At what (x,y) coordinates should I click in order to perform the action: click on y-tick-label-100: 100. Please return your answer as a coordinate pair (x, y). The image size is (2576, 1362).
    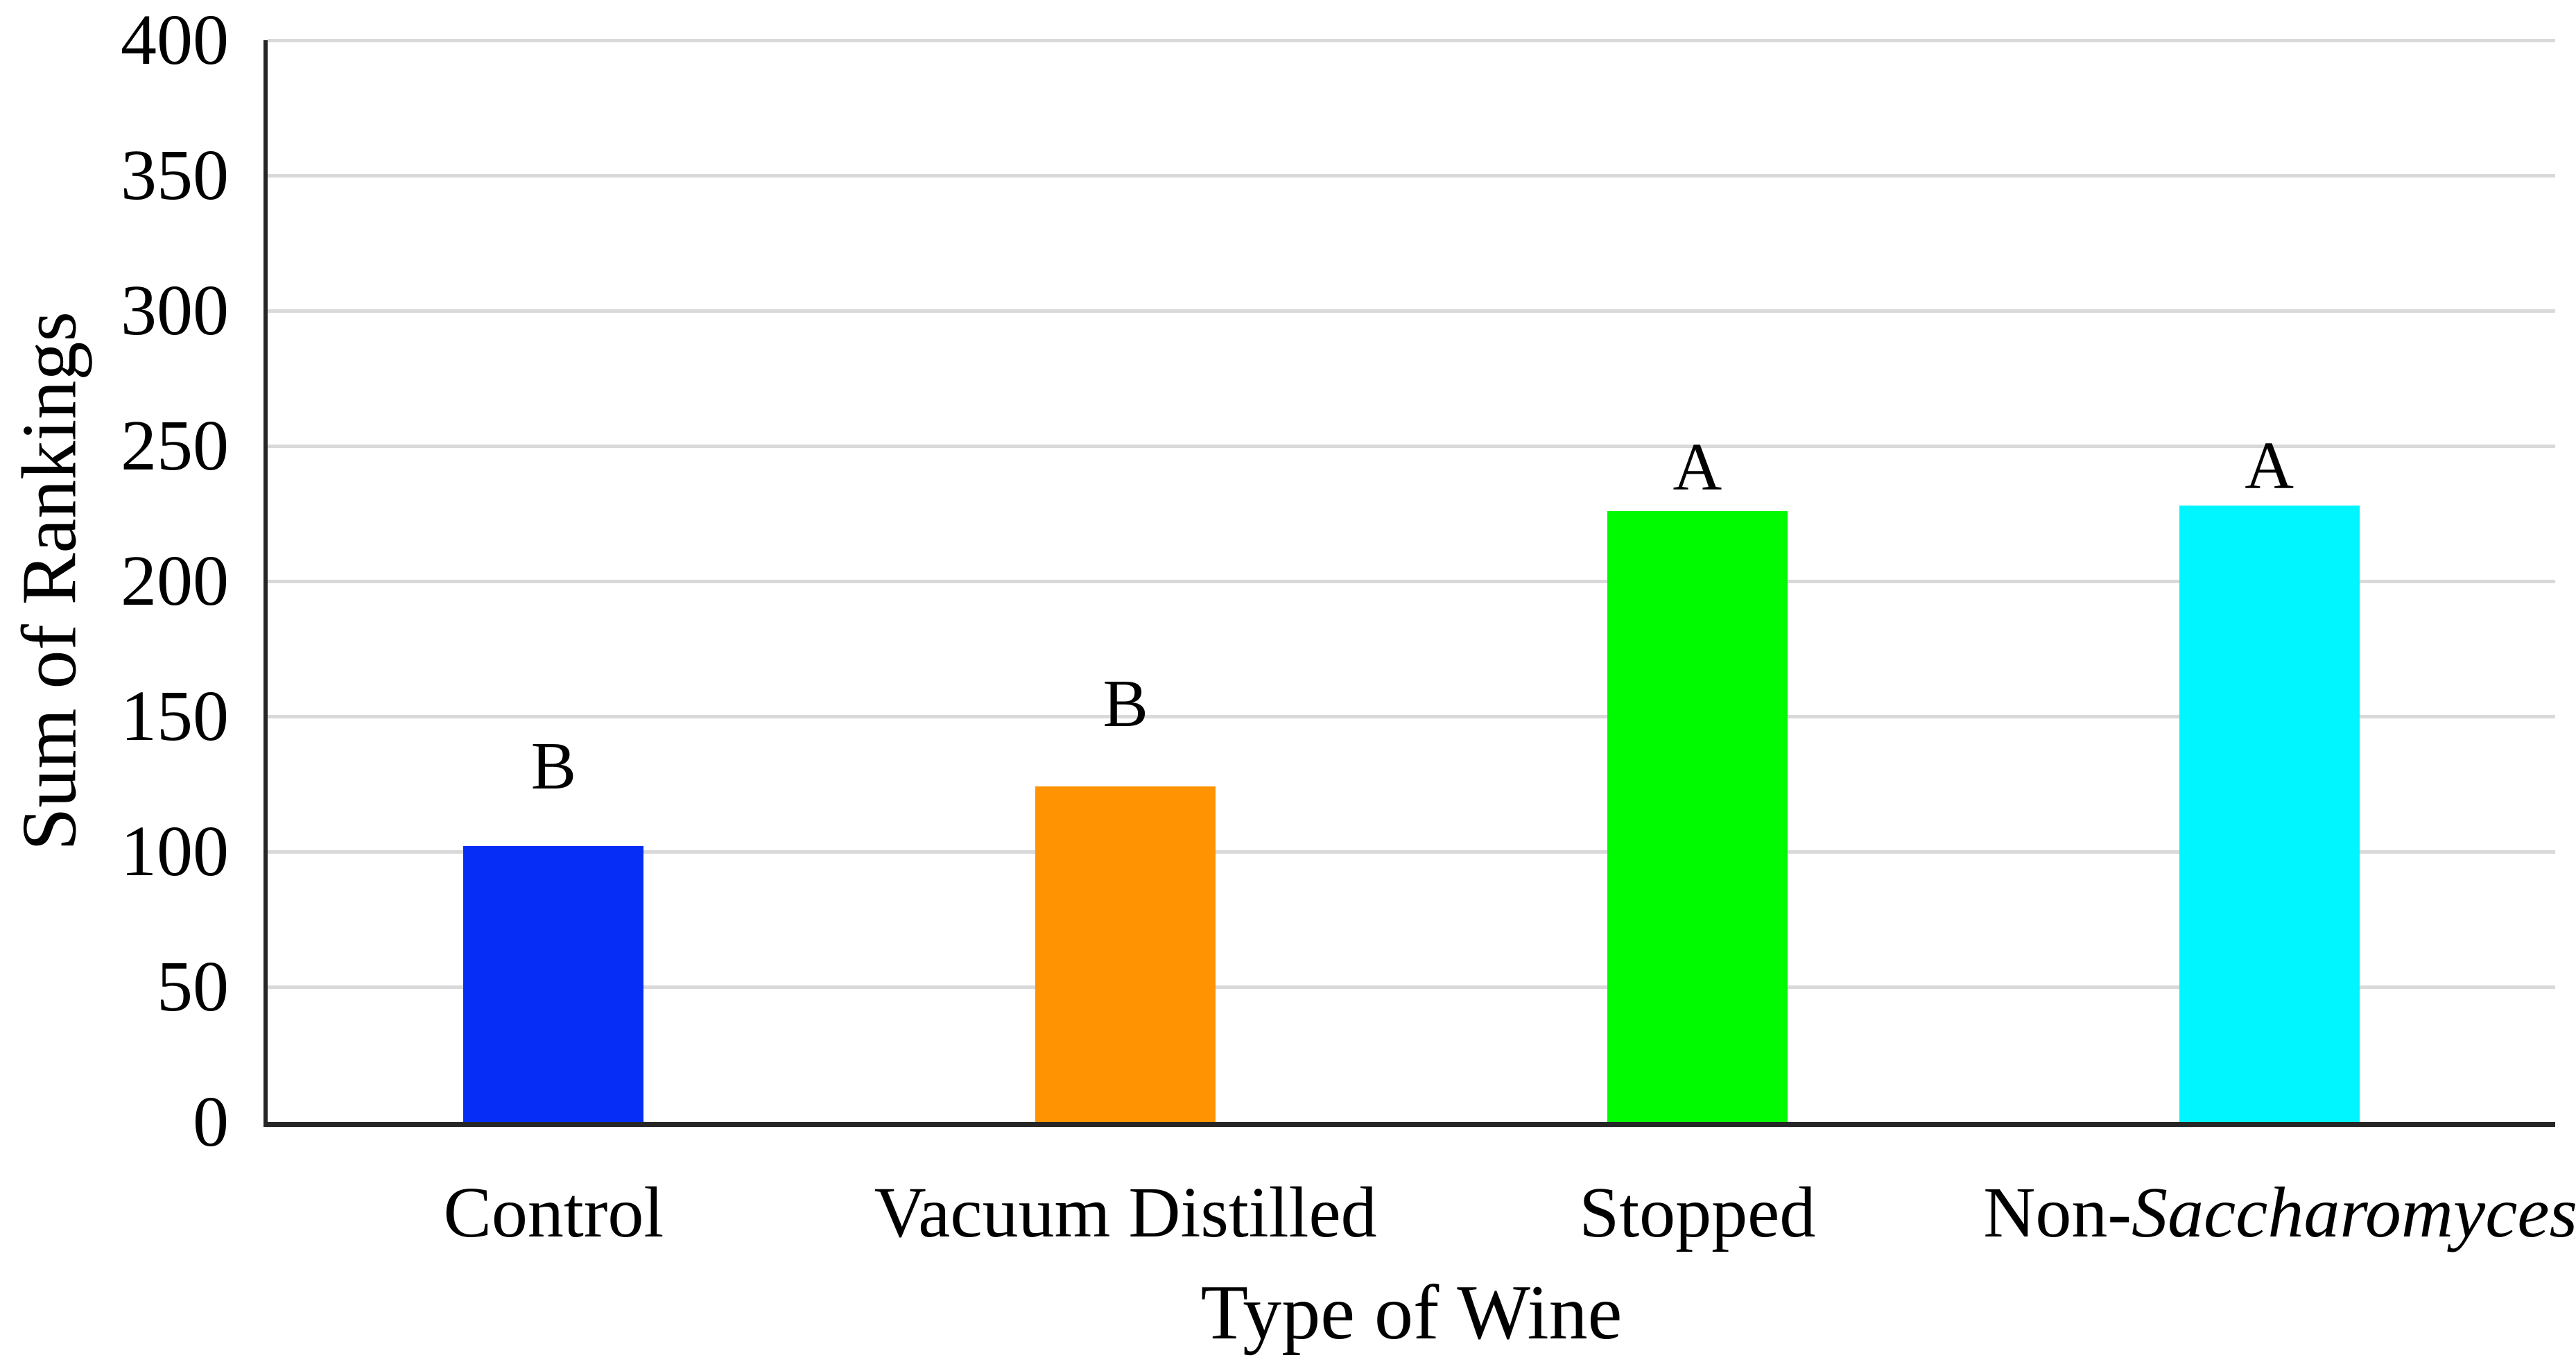
    Looking at the image, I should click on (175, 851).